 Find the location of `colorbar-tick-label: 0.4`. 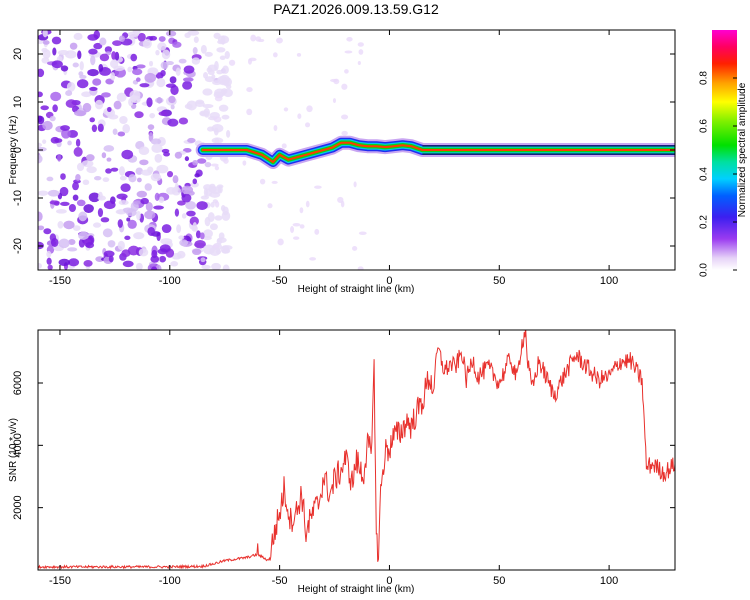

colorbar-tick-label: 0.4 is located at coordinates (704, 174).